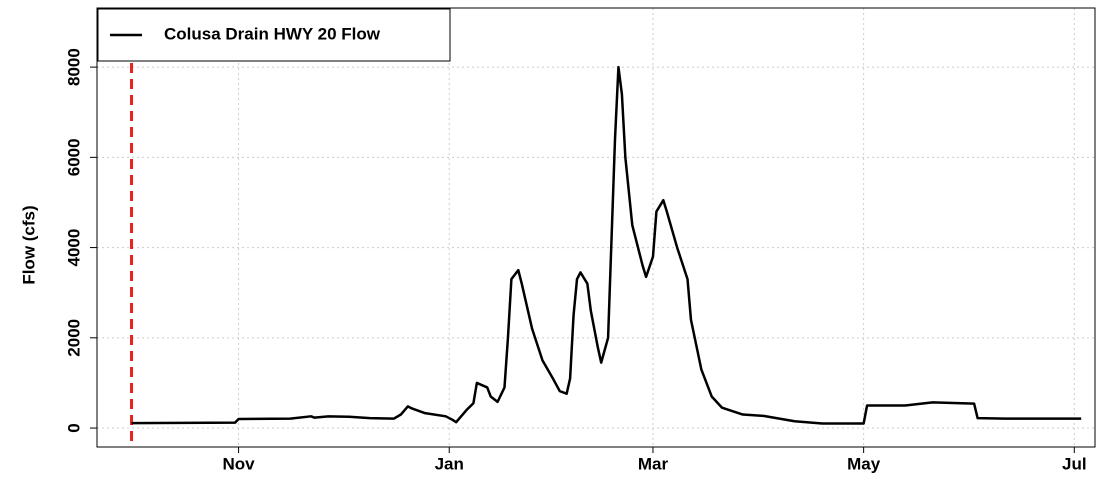  What do you see at coordinates (1074, 463) in the screenshot?
I see `x-tick-label: Jul` at bounding box center [1074, 463].